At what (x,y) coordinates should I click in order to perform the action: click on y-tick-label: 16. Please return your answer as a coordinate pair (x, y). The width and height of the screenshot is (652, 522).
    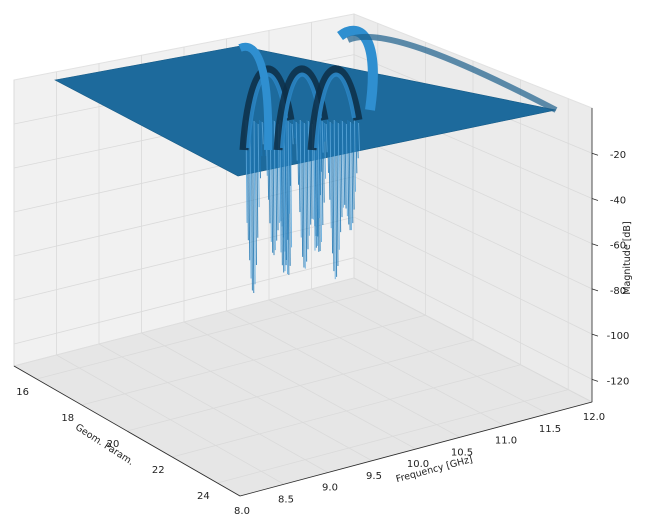
    Looking at the image, I should click on (22, 392).